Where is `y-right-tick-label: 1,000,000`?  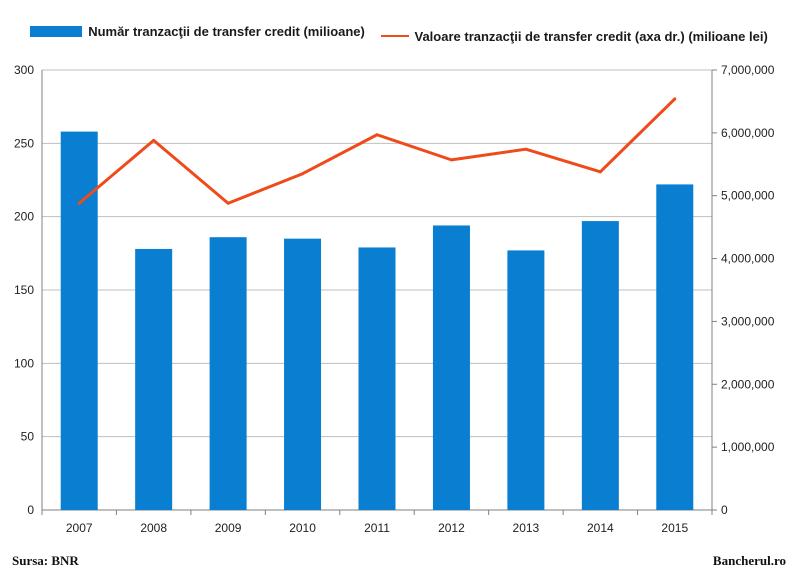 y-right-tick-label: 1,000,000 is located at coordinates (748, 447).